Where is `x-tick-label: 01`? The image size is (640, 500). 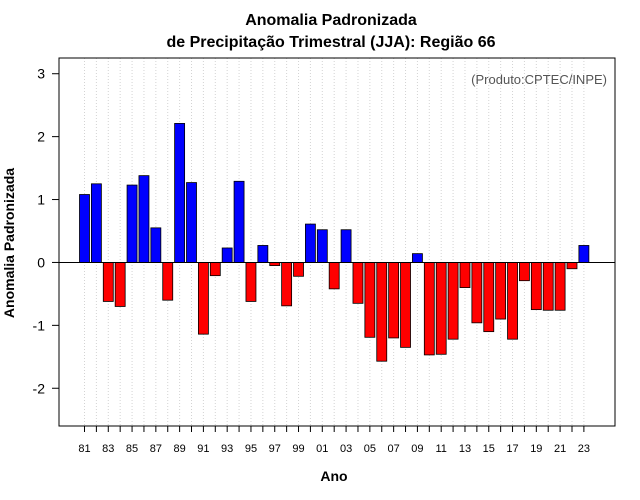
x-tick-label: 01 is located at coordinates (322, 449).